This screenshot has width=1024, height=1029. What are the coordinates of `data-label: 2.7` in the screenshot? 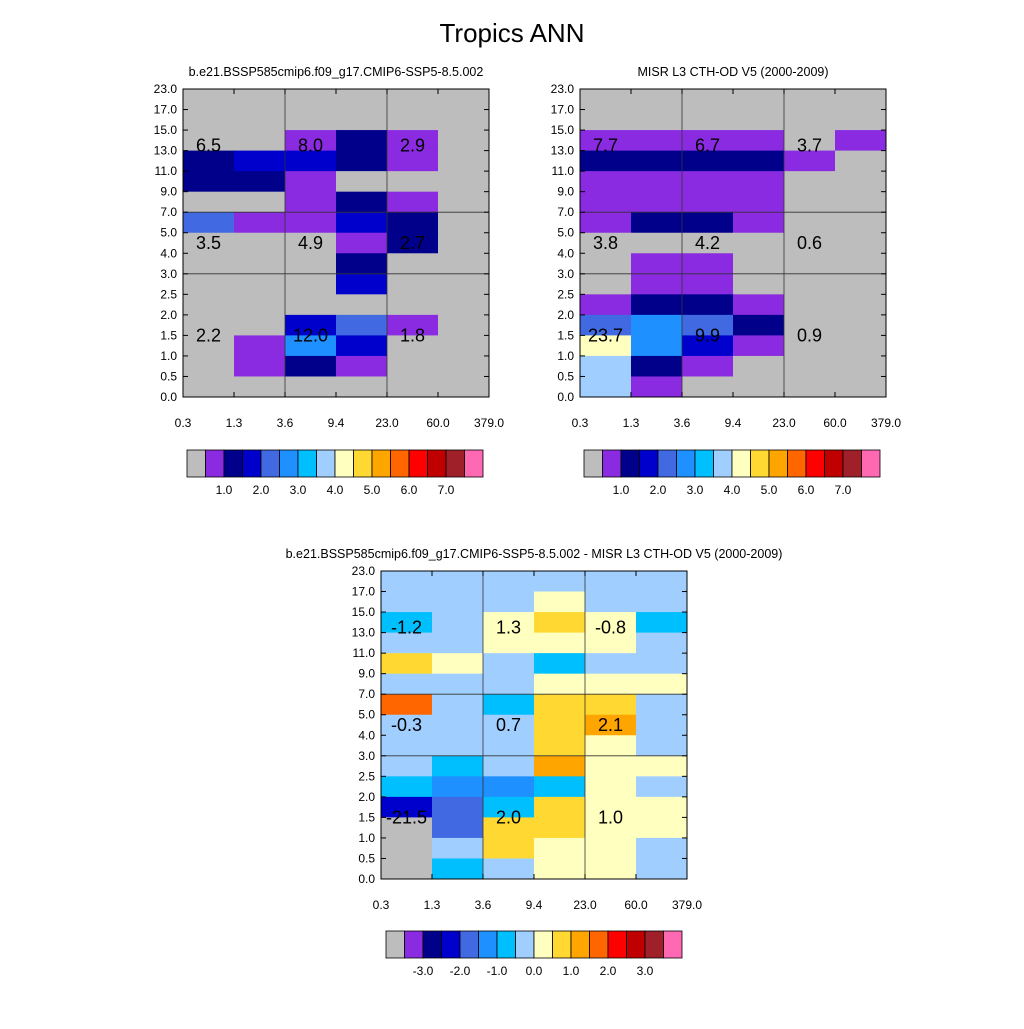 It's located at (412, 243).